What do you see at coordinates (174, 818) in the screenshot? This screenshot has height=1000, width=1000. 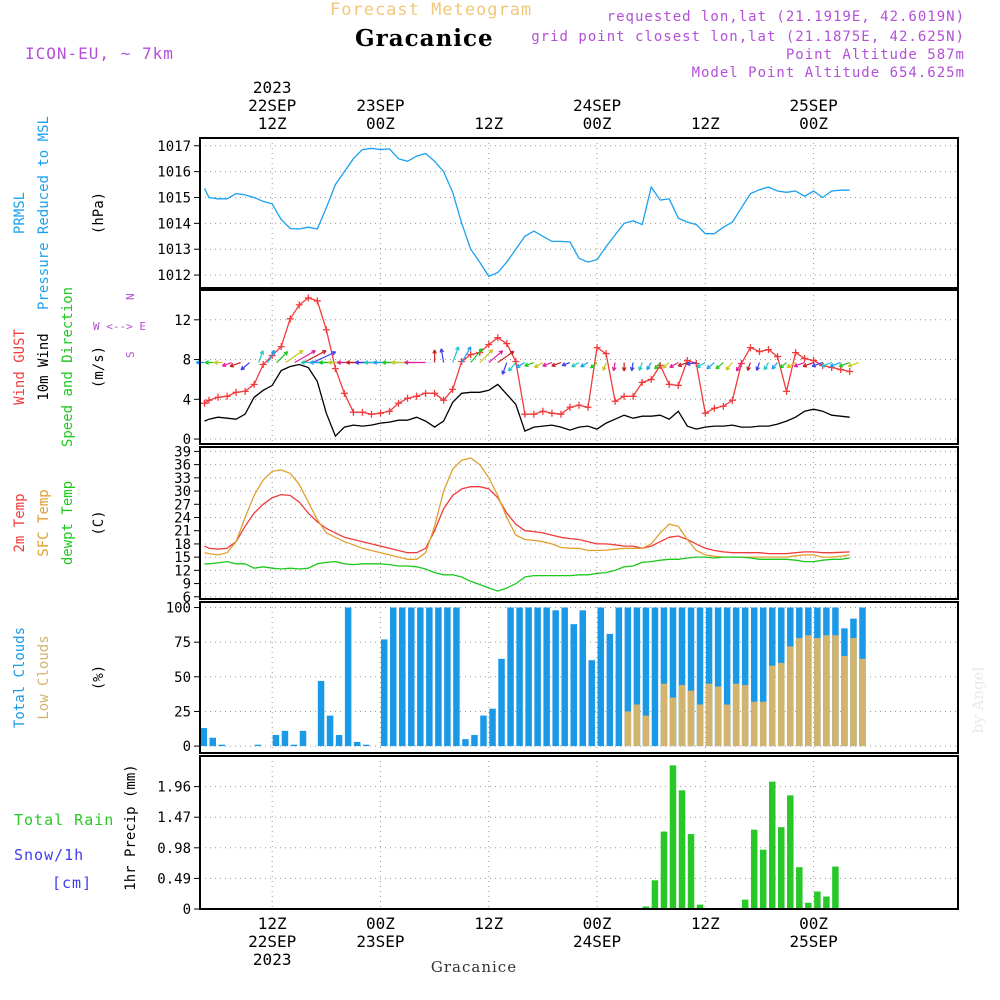 I see `y-tick-label: 1.47` at bounding box center [174, 818].